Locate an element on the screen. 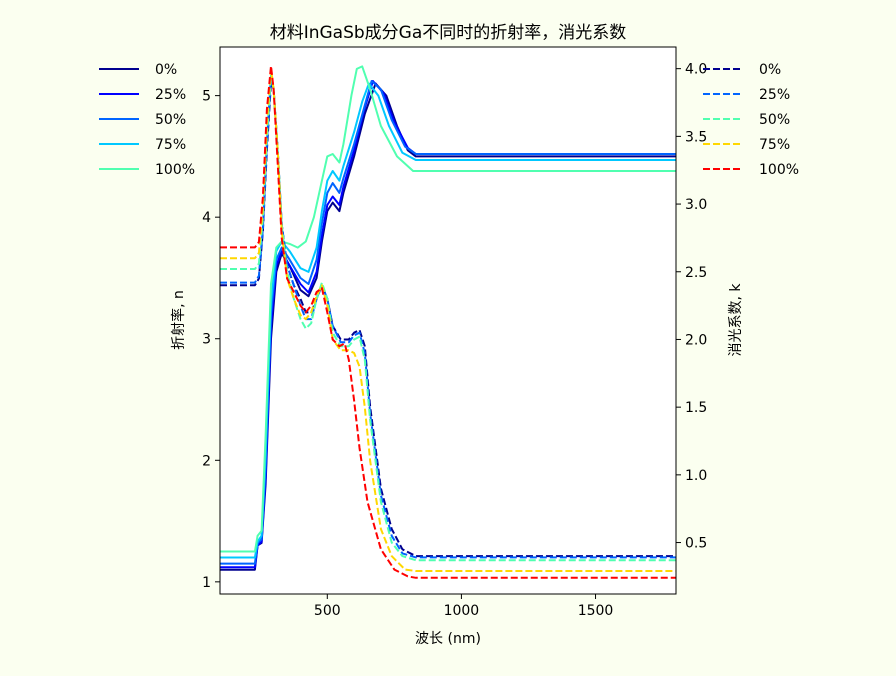 The height and width of the screenshot is (676, 896). y-left-tick-label: 5 is located at coordinates (206, 97).